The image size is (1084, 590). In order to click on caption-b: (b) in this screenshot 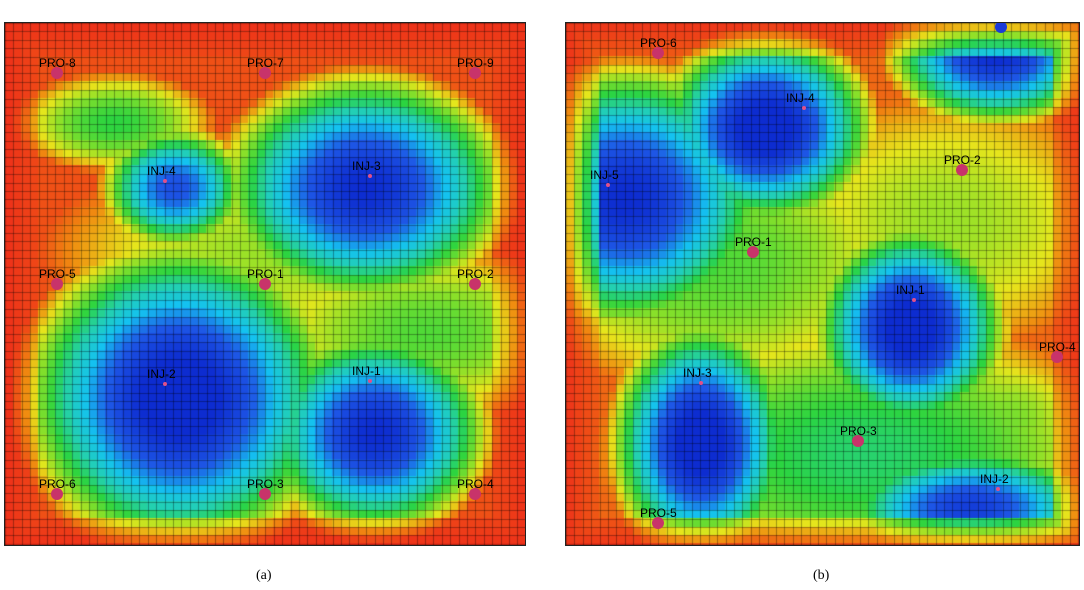, I will do `click(821, 575)`.